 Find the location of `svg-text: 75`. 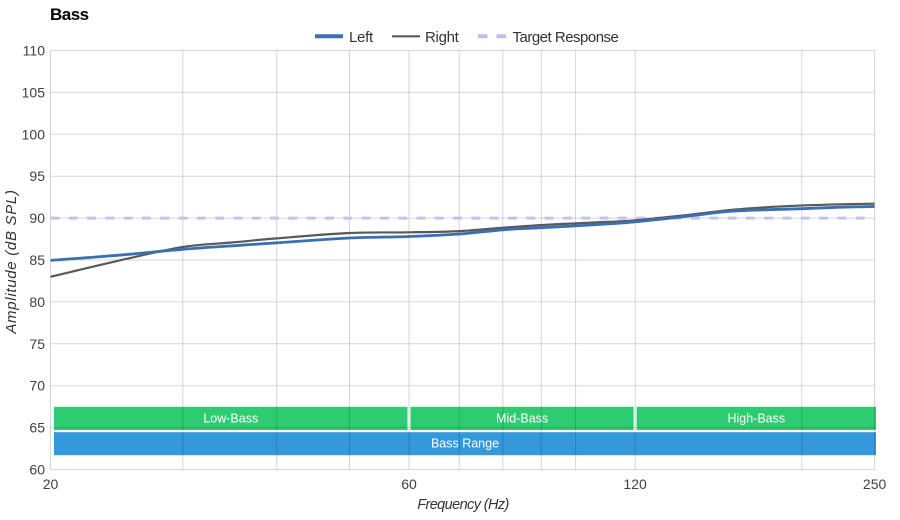

svg-text: 75 is located at coordinates (37, 344).